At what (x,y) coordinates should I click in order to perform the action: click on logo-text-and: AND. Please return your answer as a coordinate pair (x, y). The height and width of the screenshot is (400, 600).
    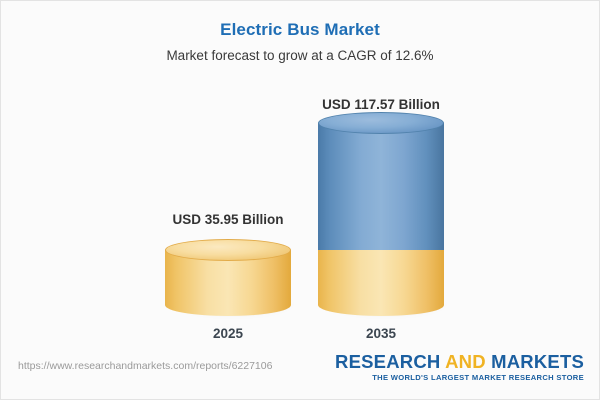
    Looking at the image, I should click on (465, 361).